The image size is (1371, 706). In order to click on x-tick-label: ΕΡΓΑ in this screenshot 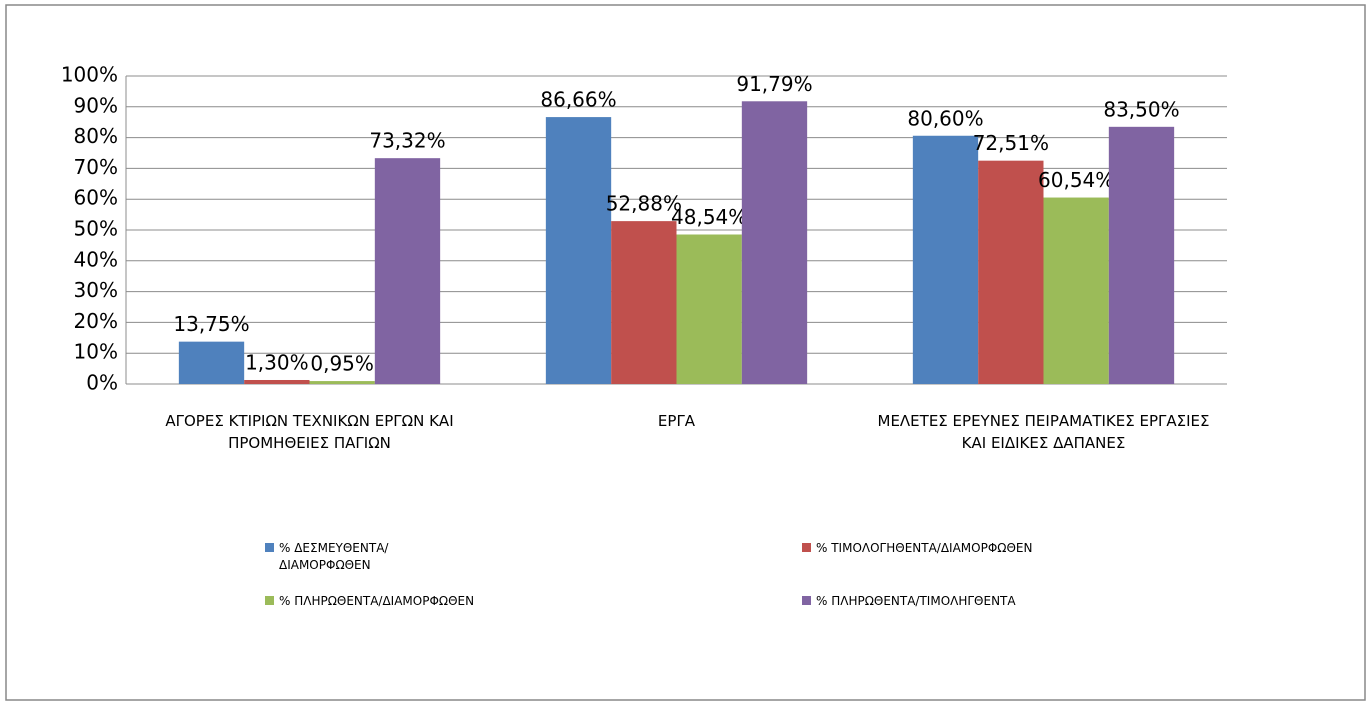, I will do `click(676, 421)`.